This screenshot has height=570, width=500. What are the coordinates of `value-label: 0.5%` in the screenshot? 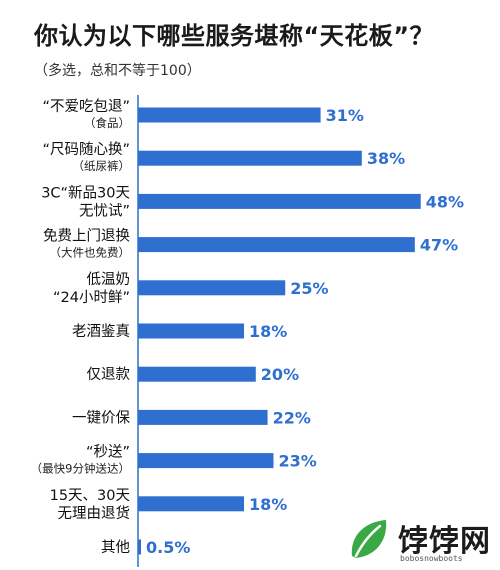 It's located at (168, 547).